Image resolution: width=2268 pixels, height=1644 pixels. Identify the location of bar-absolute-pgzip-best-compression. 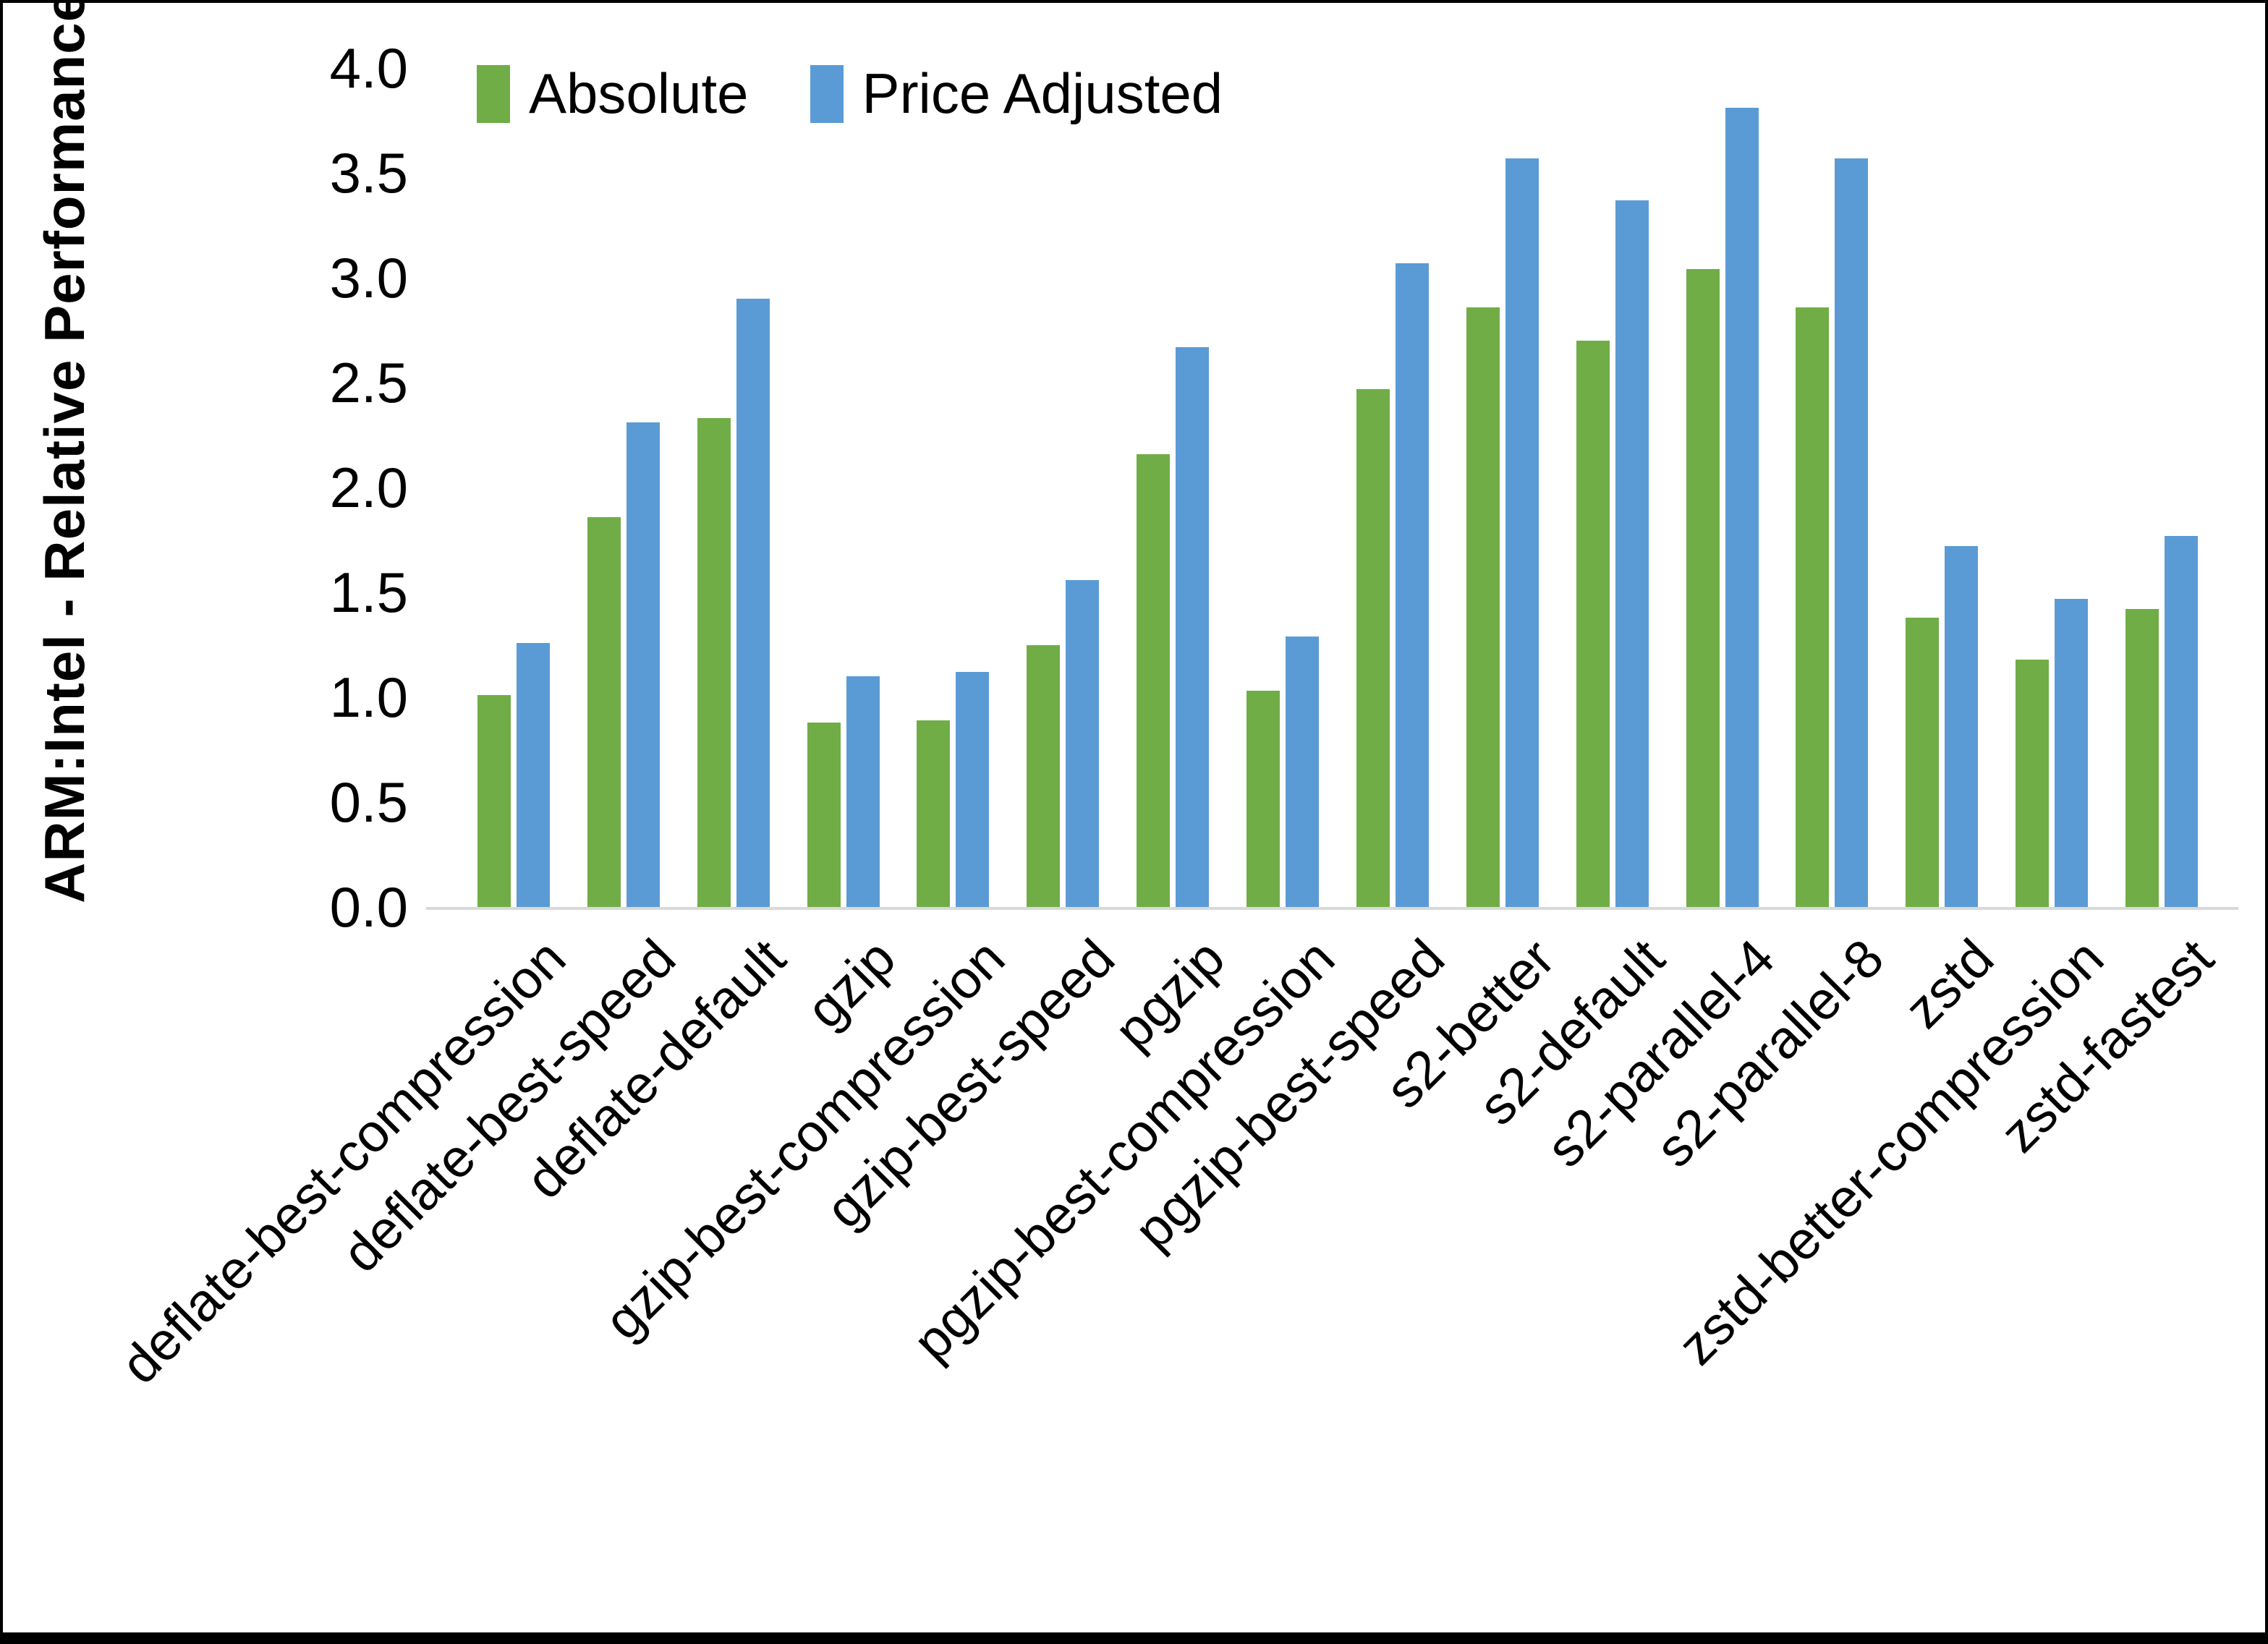
(1263, 799).